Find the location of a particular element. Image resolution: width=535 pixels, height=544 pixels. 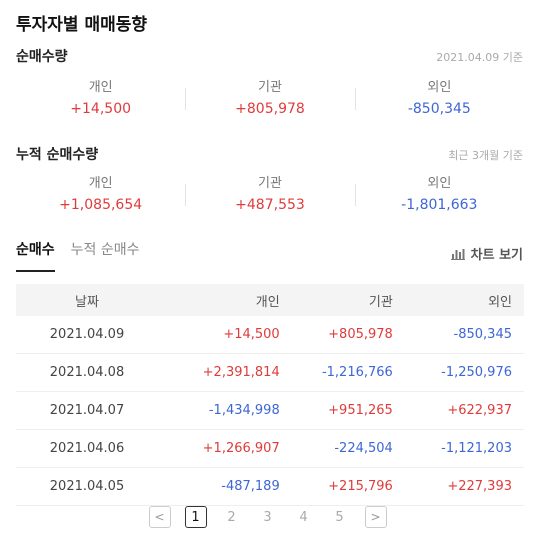

page-4-button: 4 is located at coordinates (303, 517).